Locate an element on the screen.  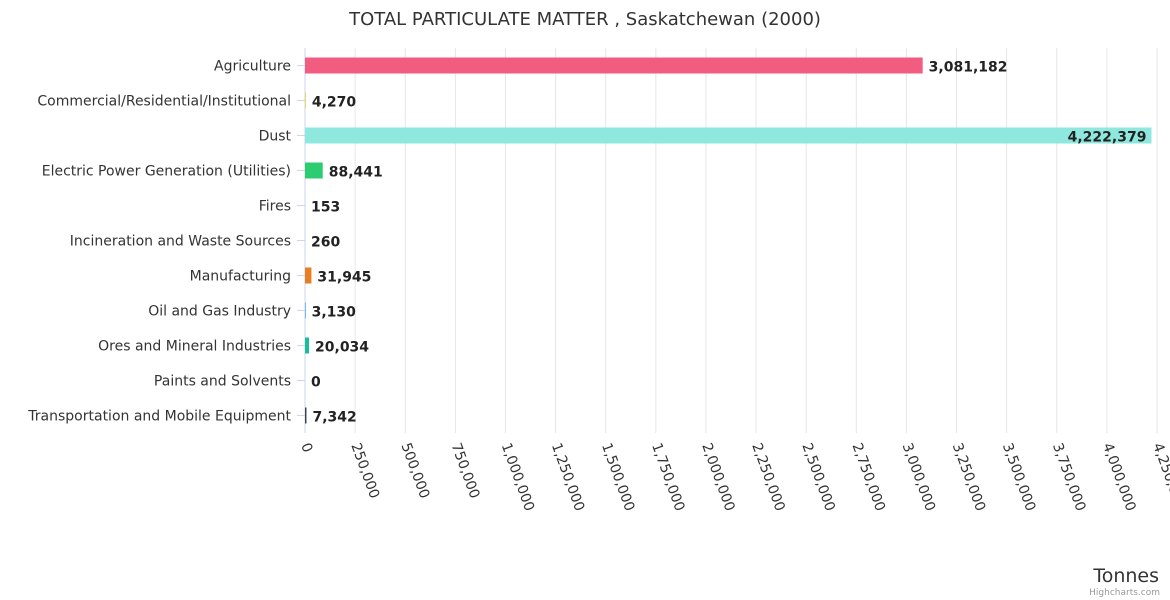
x-tick-label: 3,750,000 is located at coordinates (1068, 477).